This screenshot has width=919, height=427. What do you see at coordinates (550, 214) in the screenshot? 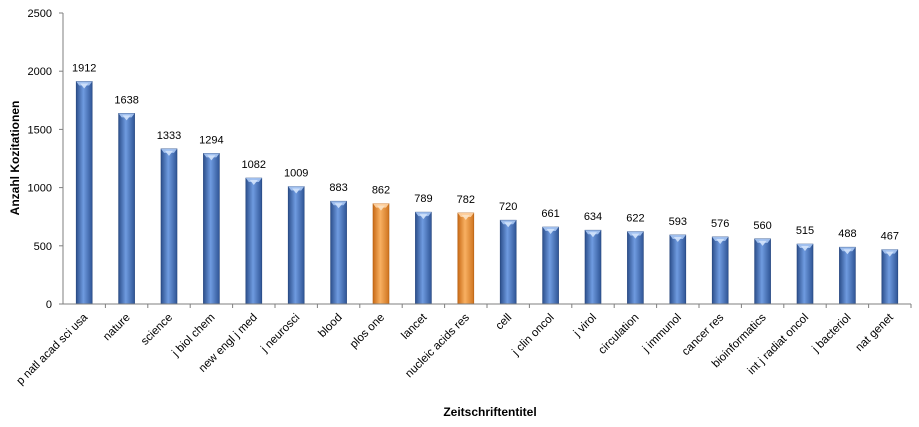
I see `data-label: 661` at bounding box center [550, 214].